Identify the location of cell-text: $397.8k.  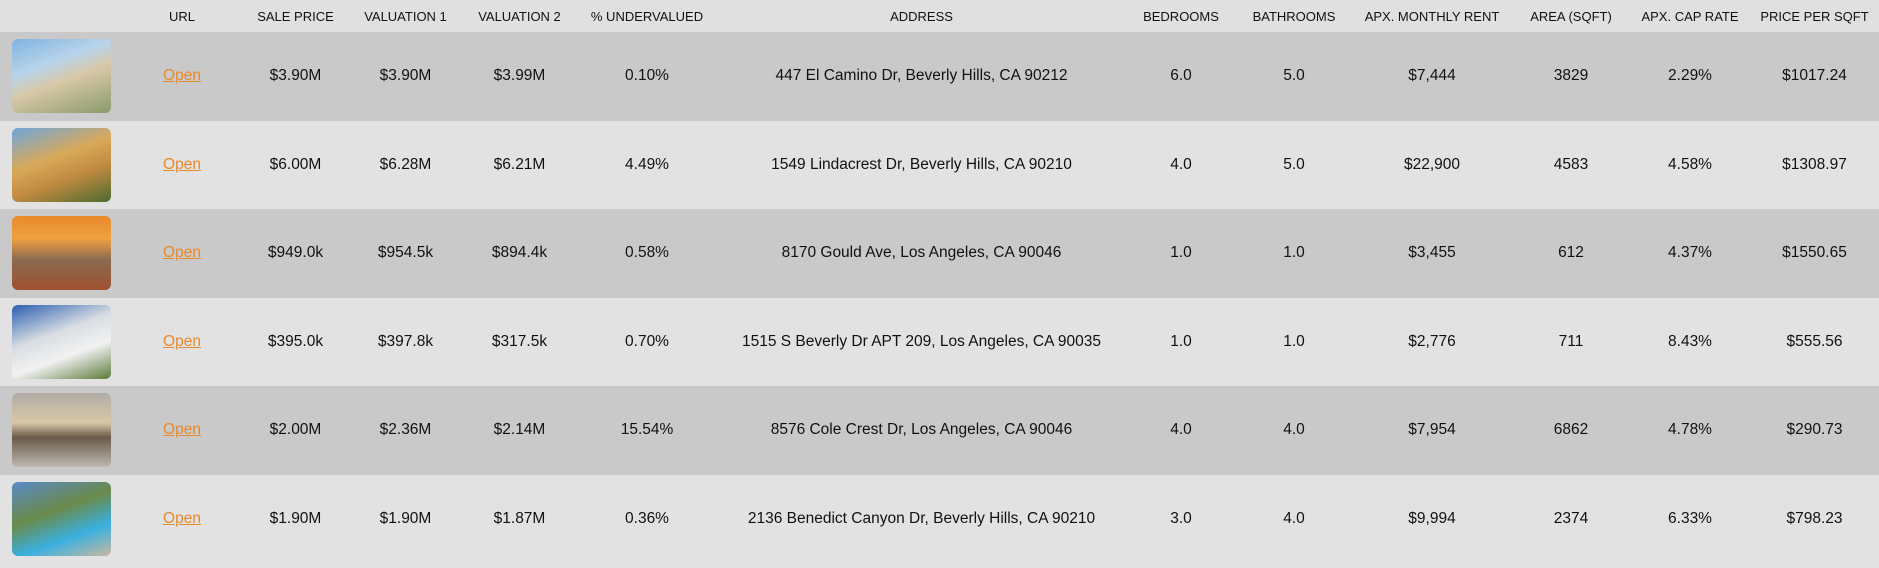
(405, 341).